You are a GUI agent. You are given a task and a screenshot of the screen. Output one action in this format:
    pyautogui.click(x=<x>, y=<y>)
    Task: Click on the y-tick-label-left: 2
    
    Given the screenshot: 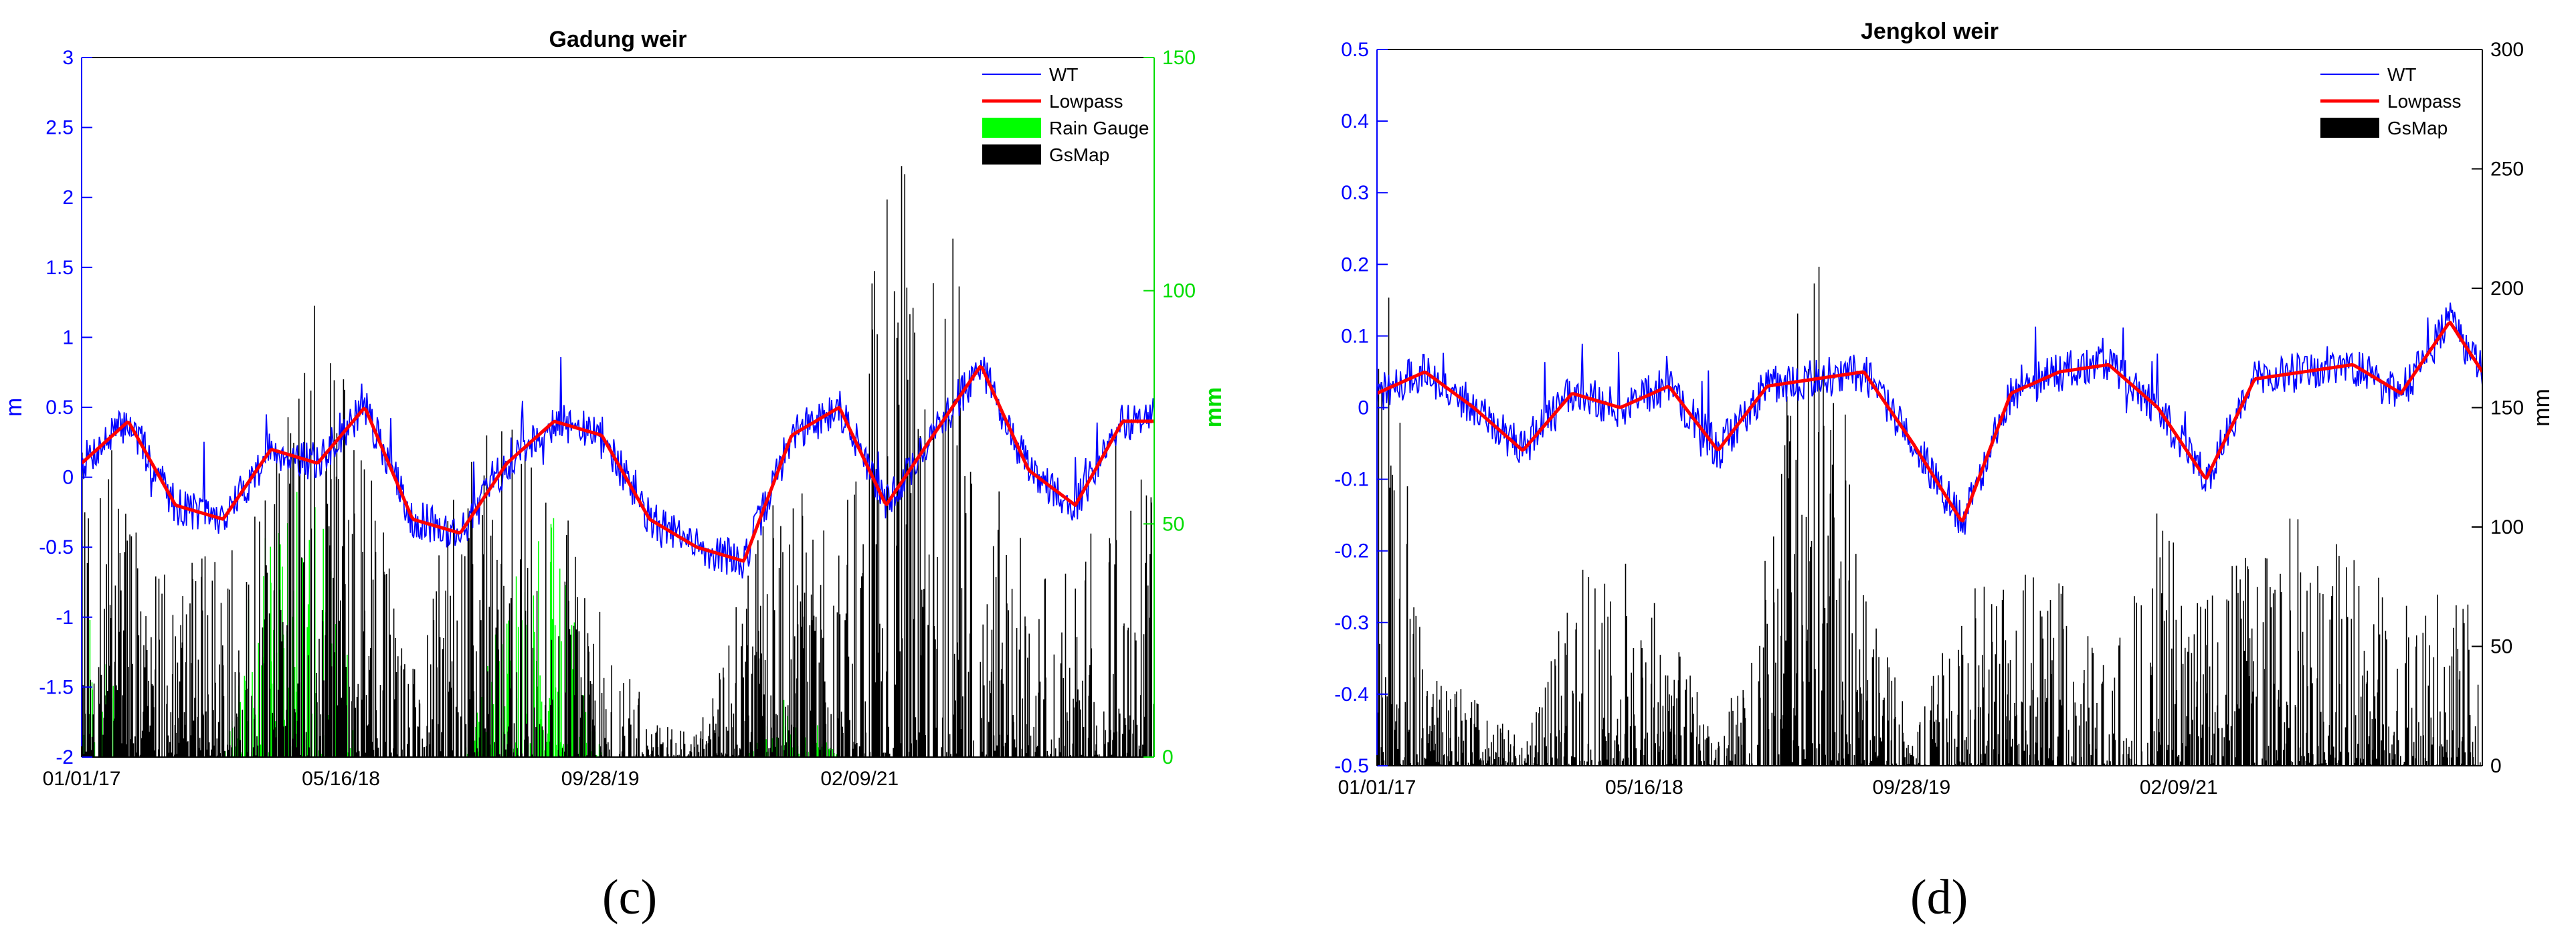 What is the action you would take?
    pyautogui.click(x=68, y=198)
    